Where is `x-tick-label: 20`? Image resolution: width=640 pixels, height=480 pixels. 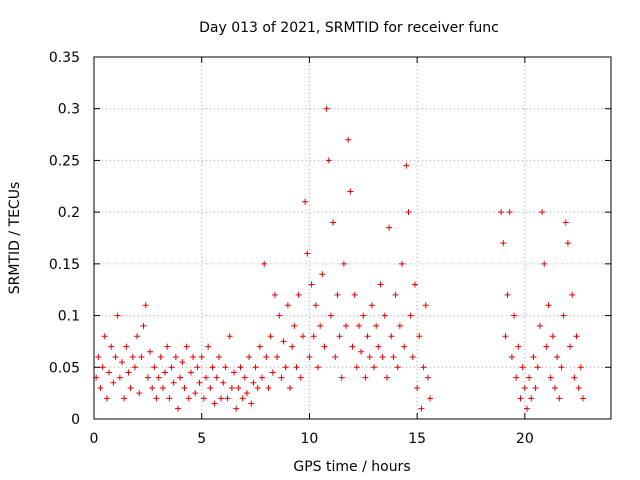 x-tick-label: 20 is located at coordinates (525, 439).